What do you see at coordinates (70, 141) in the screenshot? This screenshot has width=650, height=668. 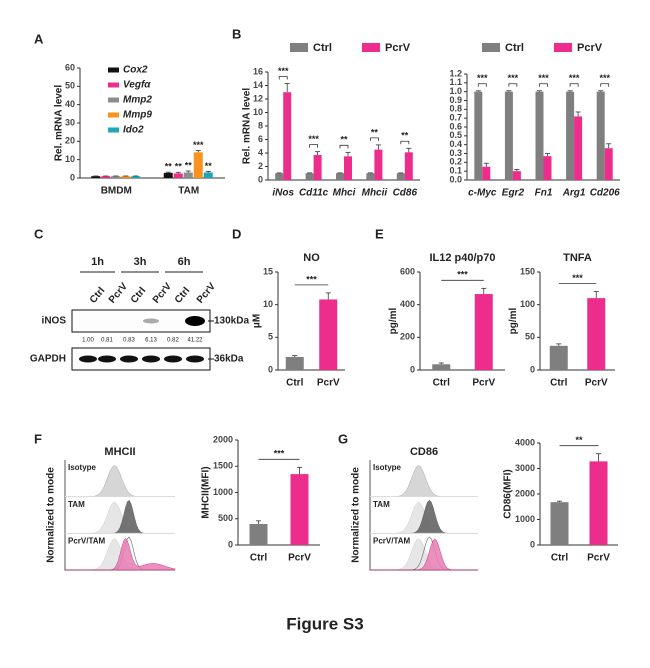 I see `y-tick-label: 20` at bounding box center [70, 141].